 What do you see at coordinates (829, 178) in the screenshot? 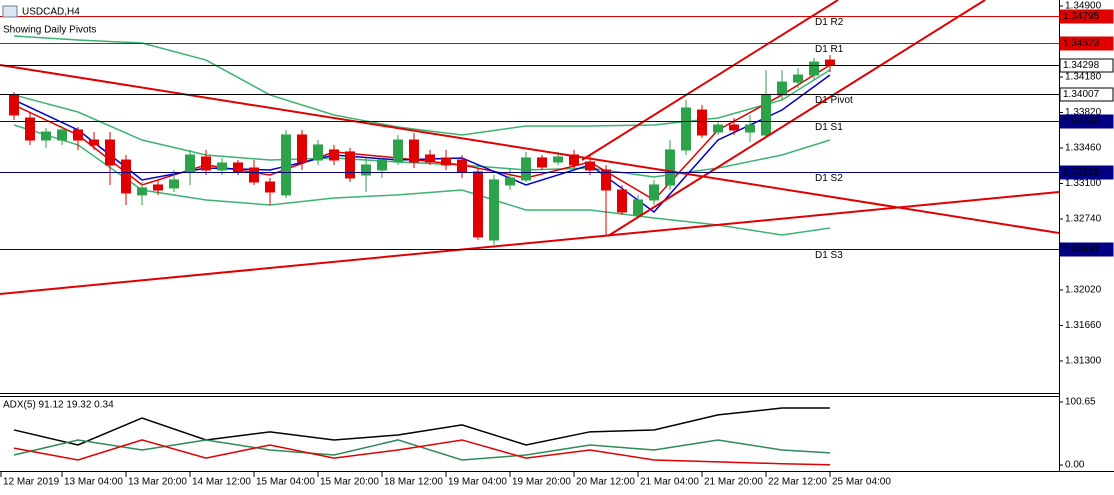
I see `level-label: D1 S2` at bounding box center [829, 178].